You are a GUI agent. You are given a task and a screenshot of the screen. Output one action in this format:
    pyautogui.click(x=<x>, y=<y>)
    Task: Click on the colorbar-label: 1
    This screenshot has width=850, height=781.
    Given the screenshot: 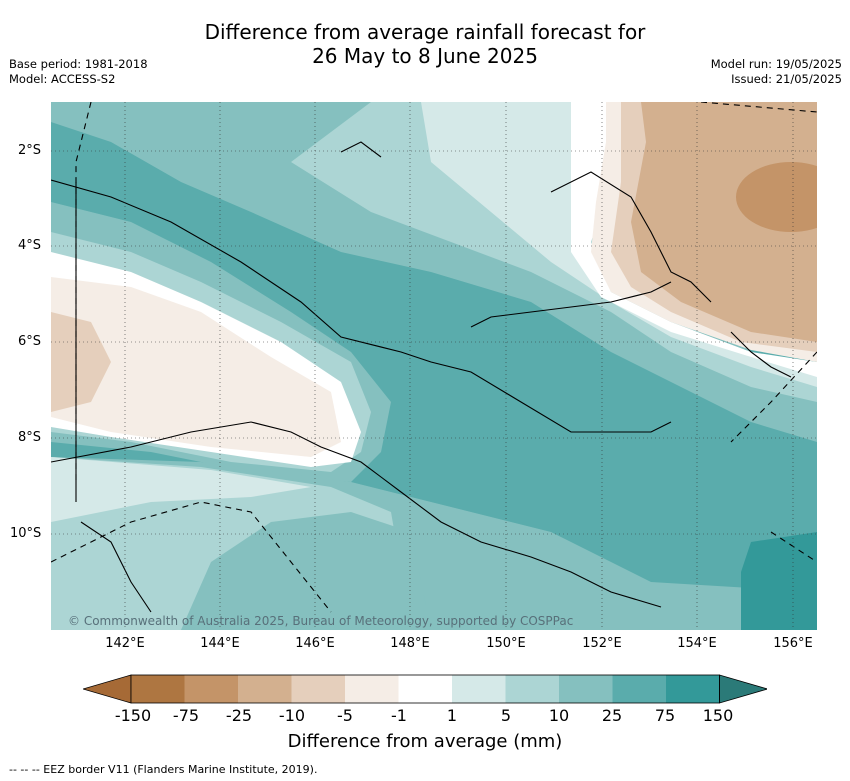 What is the action you would take?
    pyautogui.click(x=452, y=715)
    